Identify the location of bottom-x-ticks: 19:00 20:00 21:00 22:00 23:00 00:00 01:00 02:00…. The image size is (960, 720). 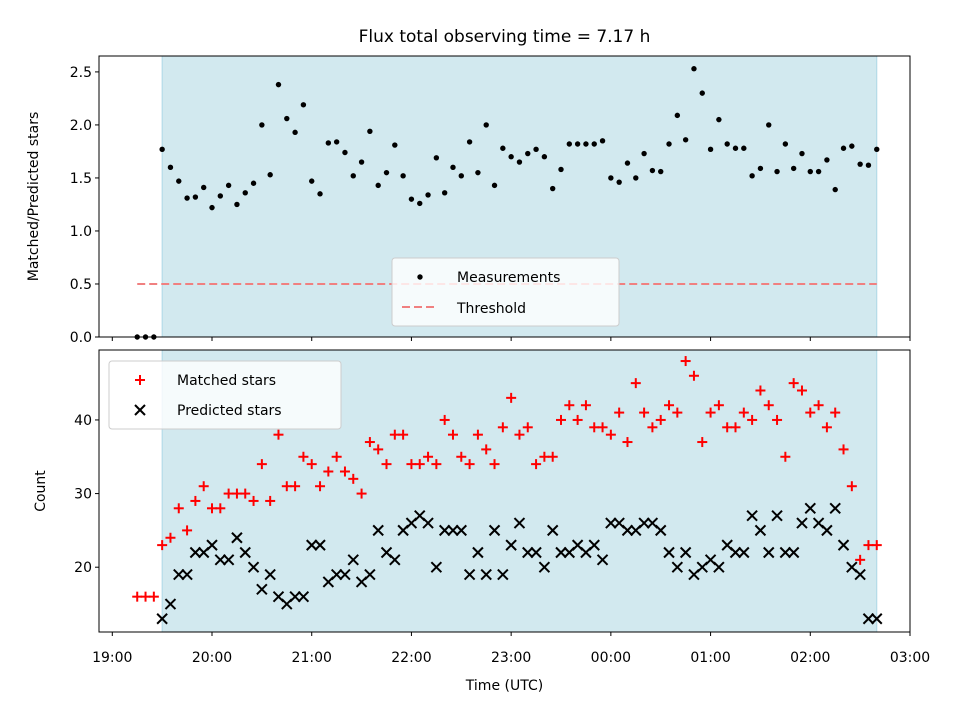
(511, 649).